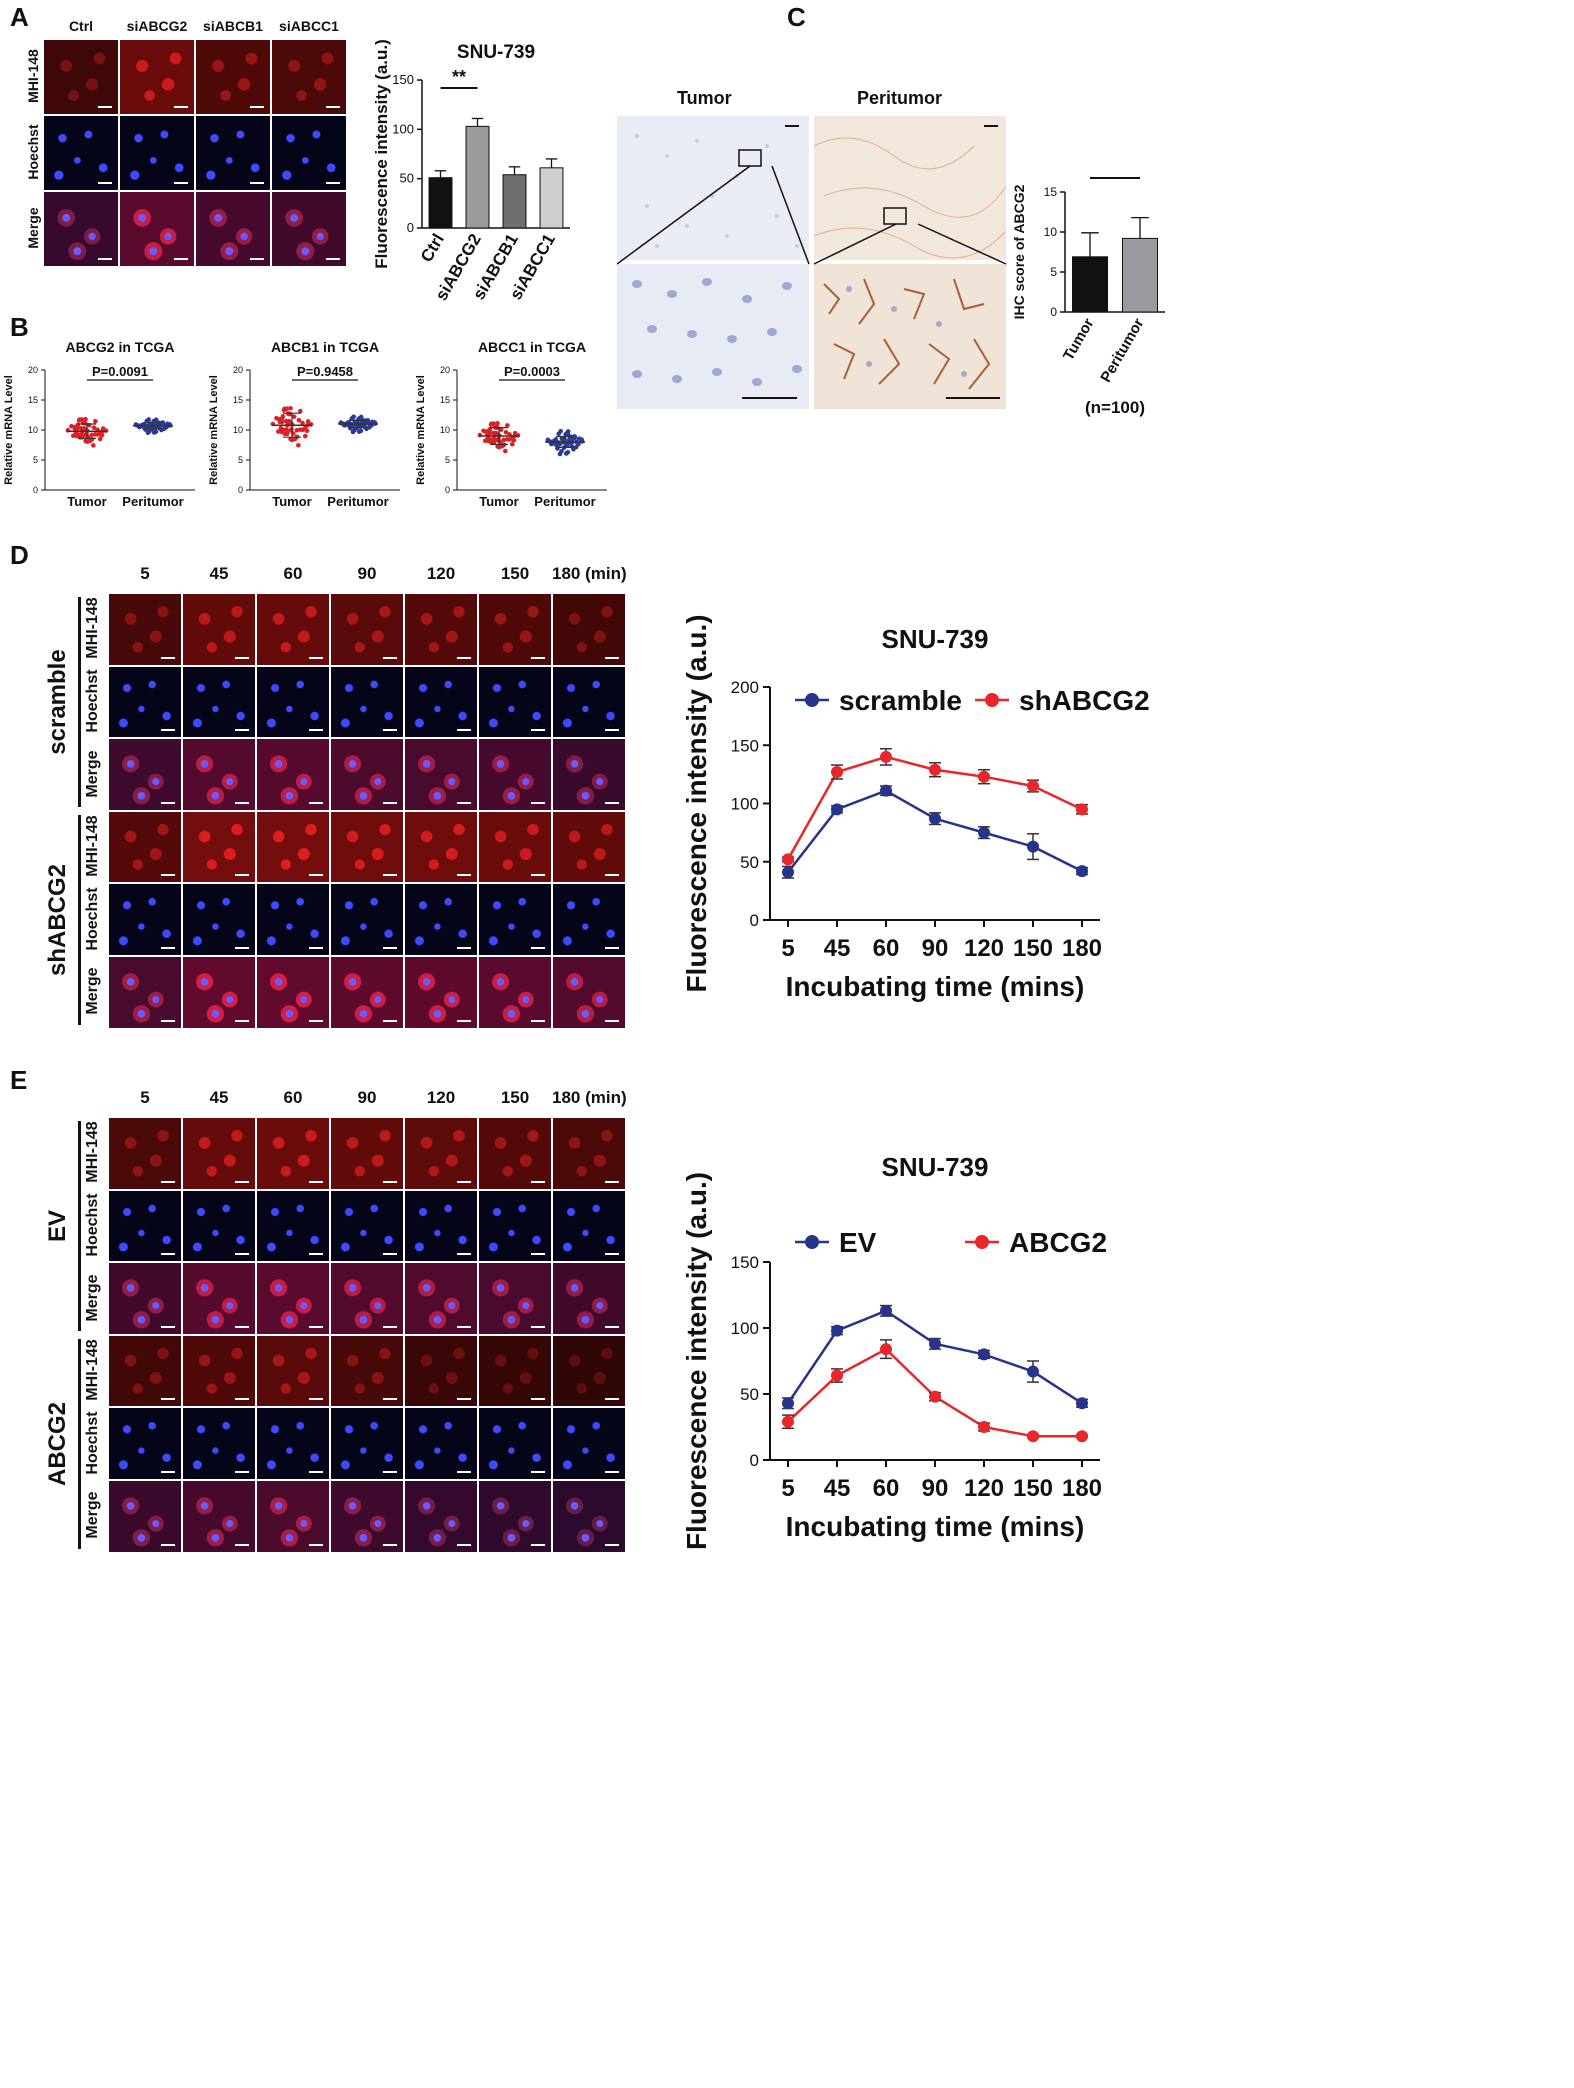 Image resolution: width=1574 pixels, height=2088 pixels. I want to click on chart-title: ABCB1 in TCGA, so click(325, 347).